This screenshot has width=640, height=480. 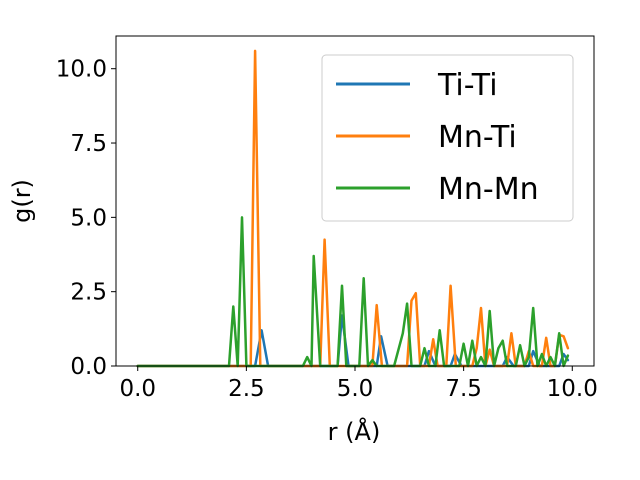 What do you see at coordinates (88, 367) in the screenshot?
I see `y-tick-label: 0.0` at bounding box center [88, 367].